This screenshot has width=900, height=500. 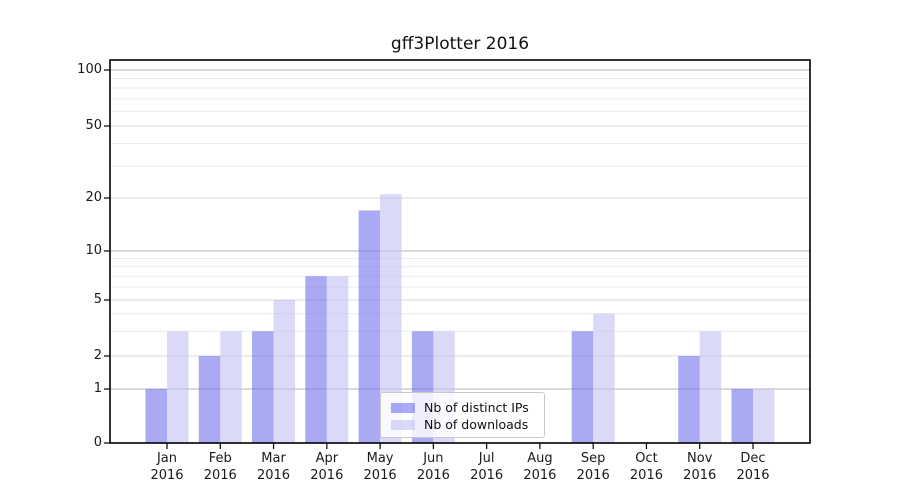 I want to click on legend-swatch-distinct-ips-icon, so click(x=403, y=407).